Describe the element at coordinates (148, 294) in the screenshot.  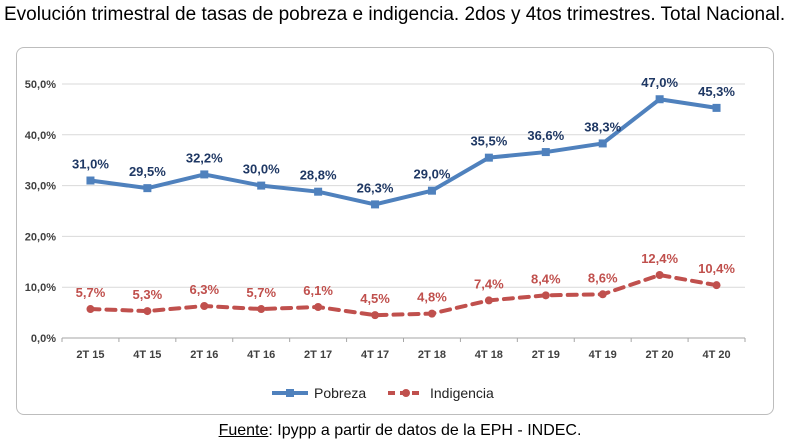
I see `data-label-indigencia: 5,3%` at that location.